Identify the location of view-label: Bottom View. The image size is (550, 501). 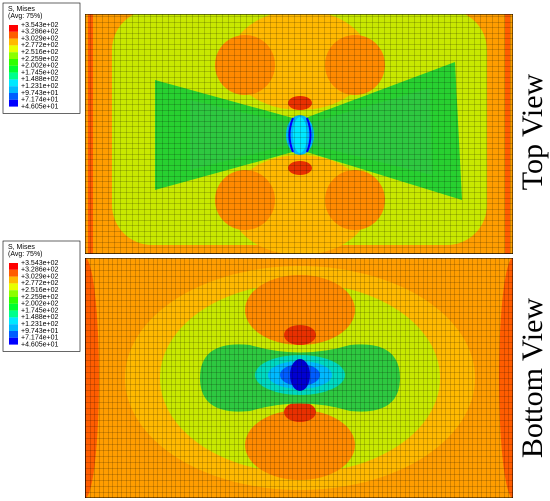
(532, 378).